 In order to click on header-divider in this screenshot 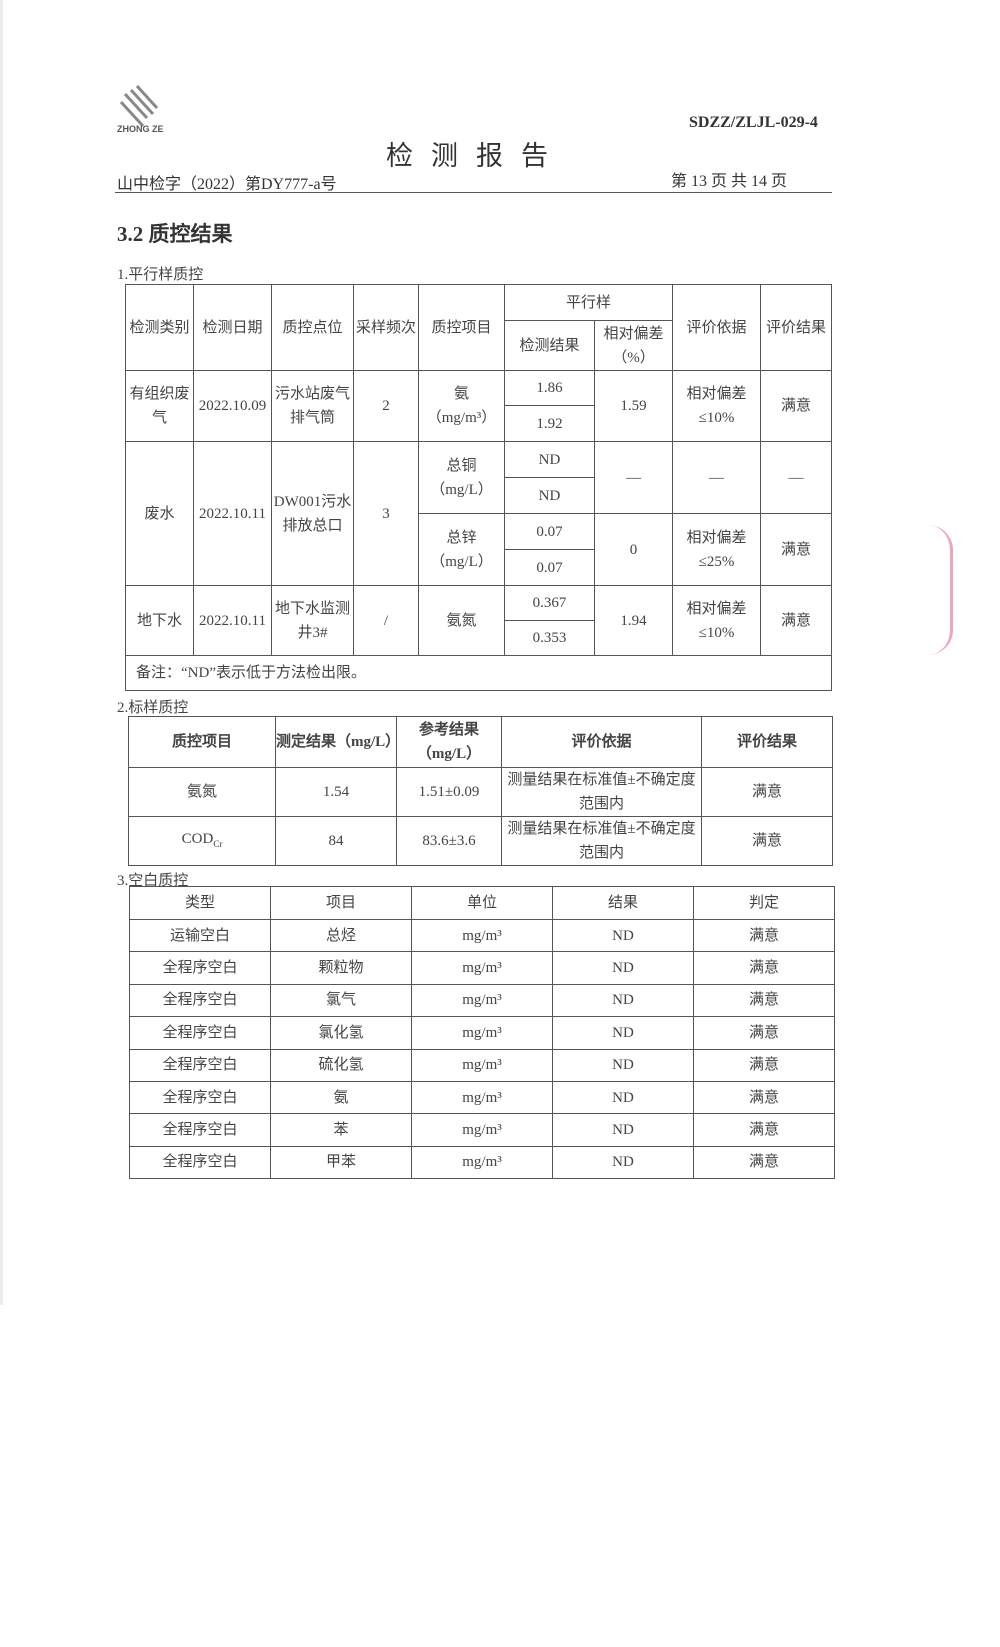, I will do `click(473, 192)`.